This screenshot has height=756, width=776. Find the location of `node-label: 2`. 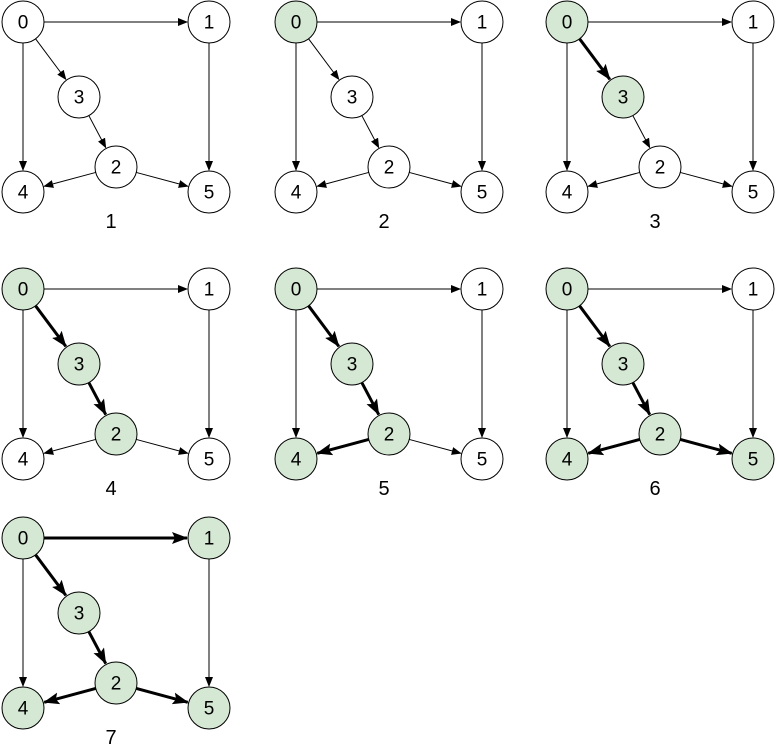

node-label: 2 is located at coordinates (389, 435).